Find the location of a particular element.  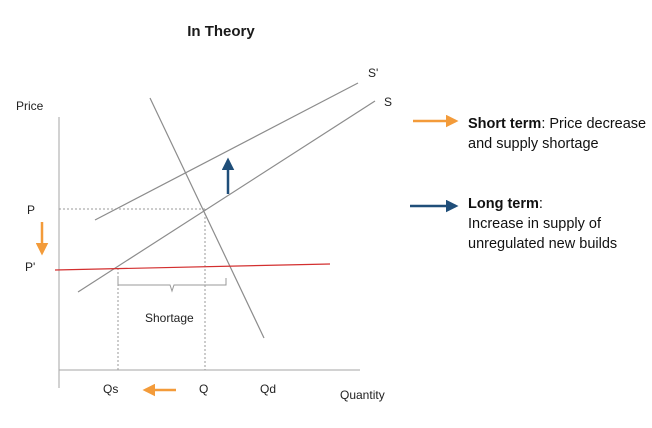

diagram-title: In Theory is located at coordinates (221, 31).